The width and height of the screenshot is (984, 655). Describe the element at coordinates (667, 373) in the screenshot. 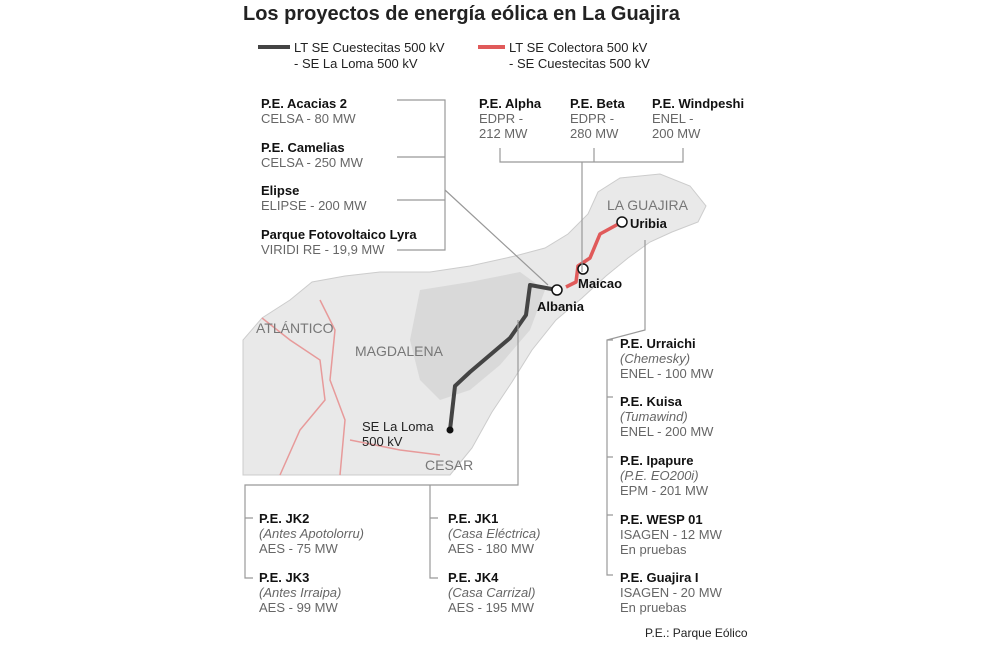

I see `project-detail: ENEL - 100 MW` at that location.